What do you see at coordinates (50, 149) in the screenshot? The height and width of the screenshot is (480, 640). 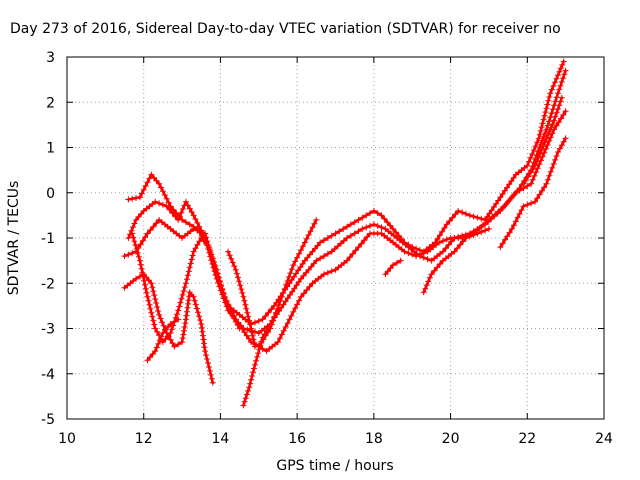 I see `y-tick-label: 1` at bounding box center [50, 149].